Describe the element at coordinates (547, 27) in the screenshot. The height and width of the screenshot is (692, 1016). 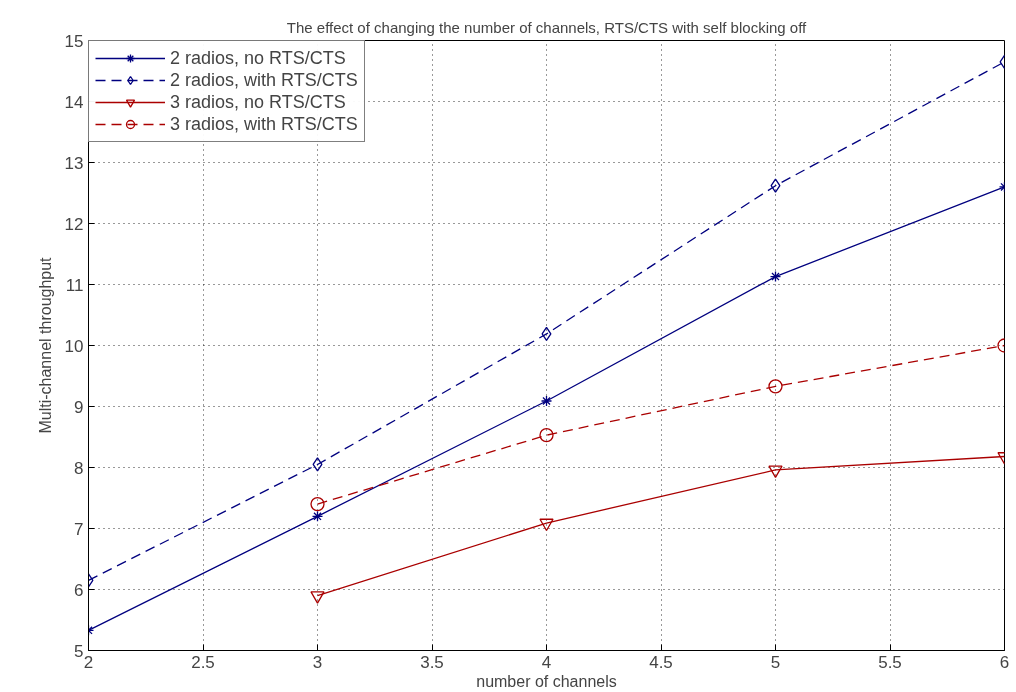
I see `chart-title: The effect of changing the number of channels, RTS/CTS with self blocking off` at that location.